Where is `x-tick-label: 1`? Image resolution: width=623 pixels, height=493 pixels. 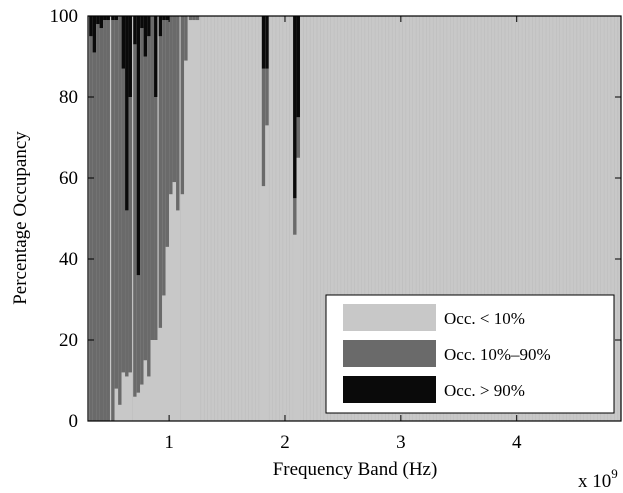
x-tick-label: 1 is located at coordinates (169, 442).